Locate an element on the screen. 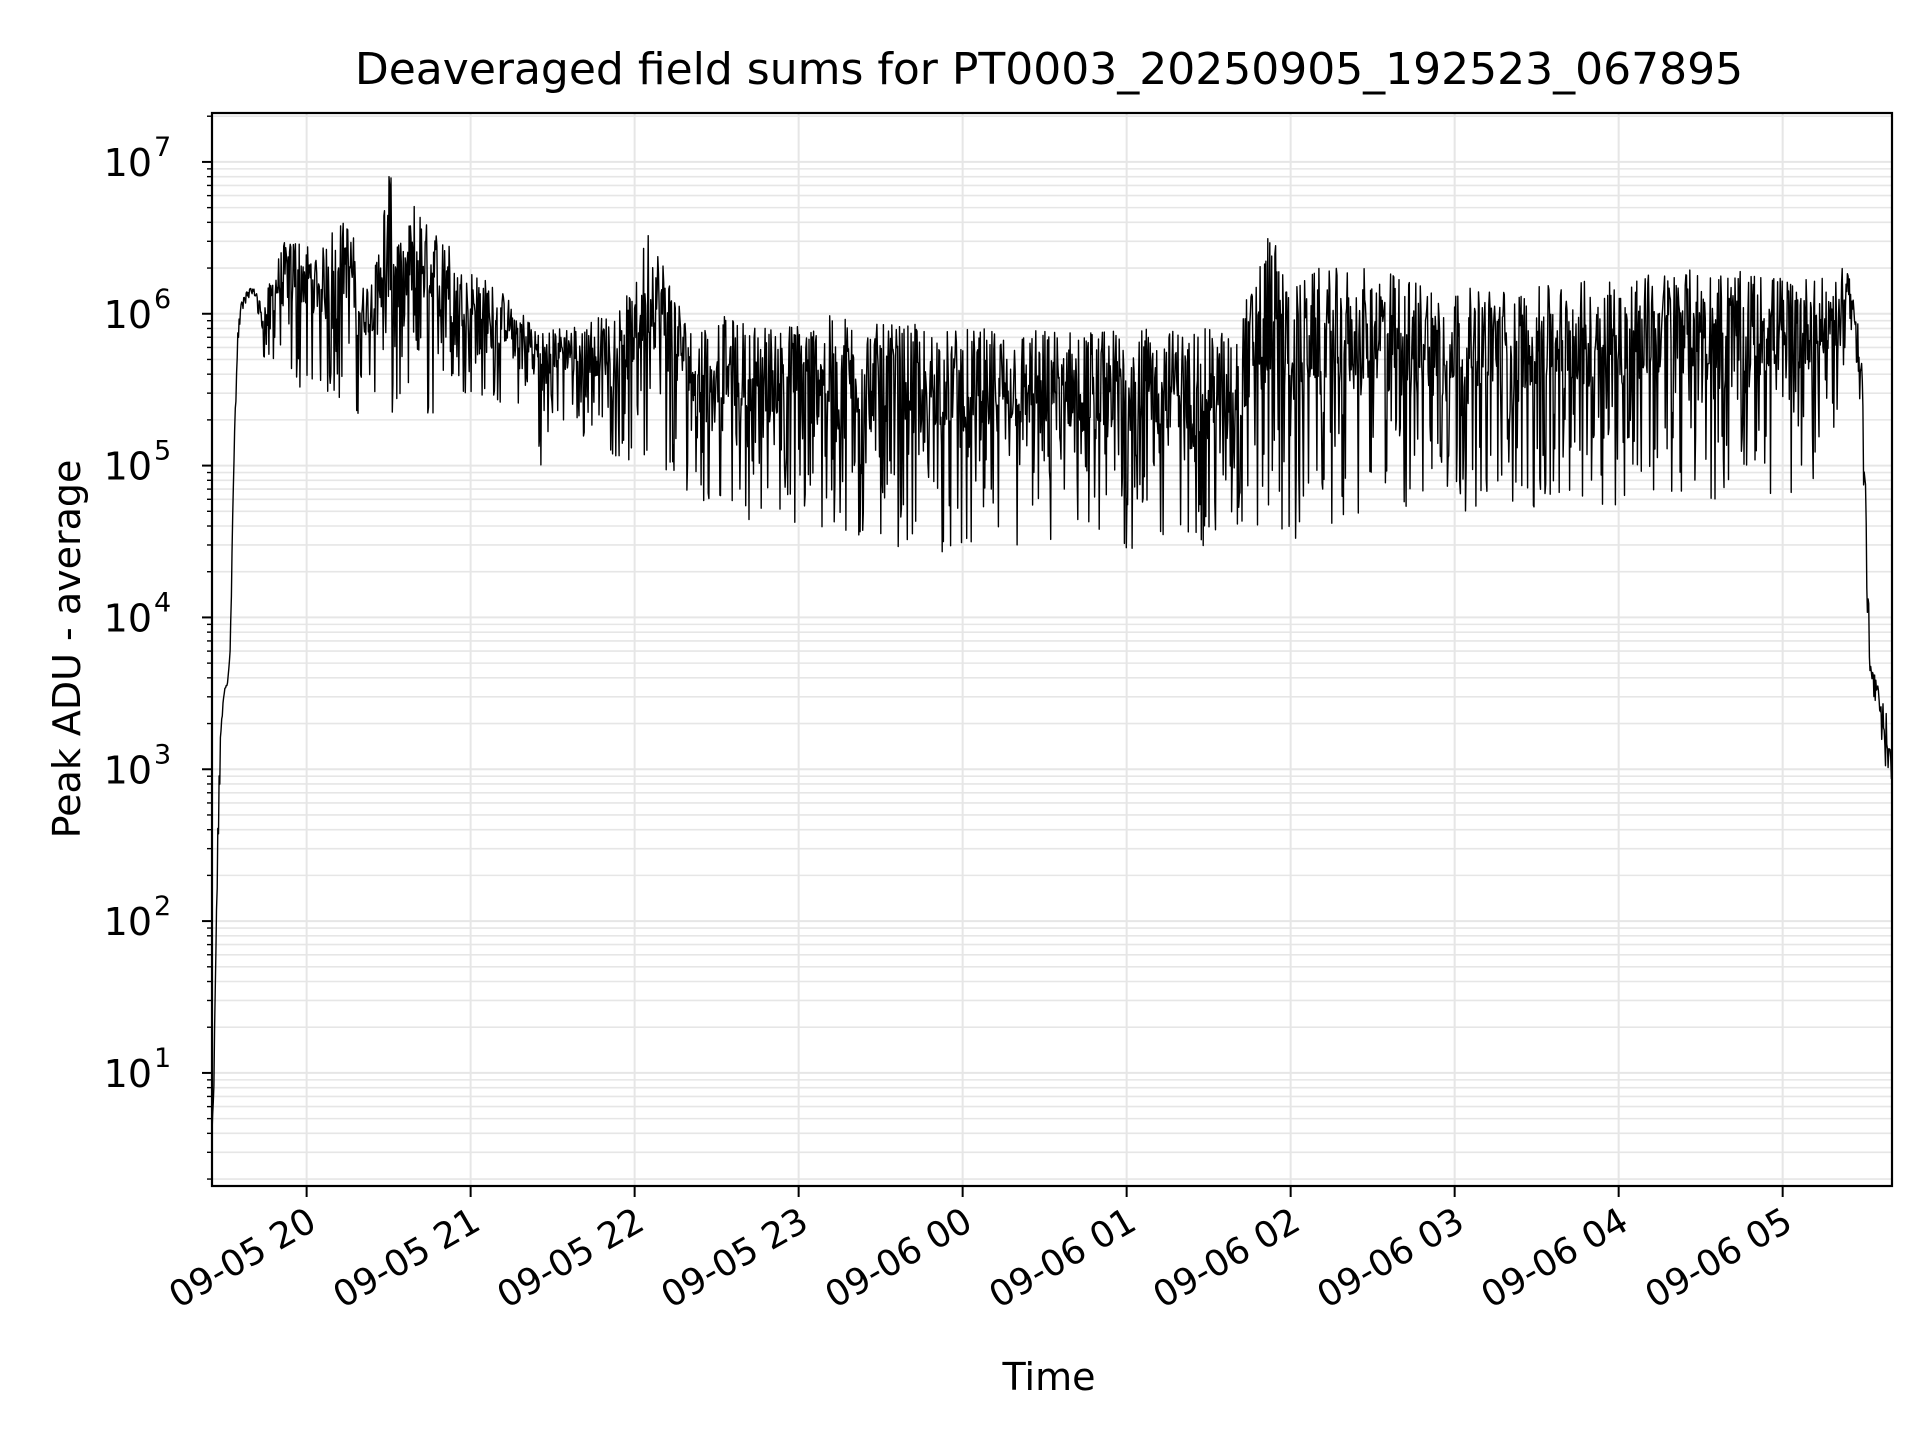  x-tick-label: 09-06 03 is located at coordinates (1390, 1258).